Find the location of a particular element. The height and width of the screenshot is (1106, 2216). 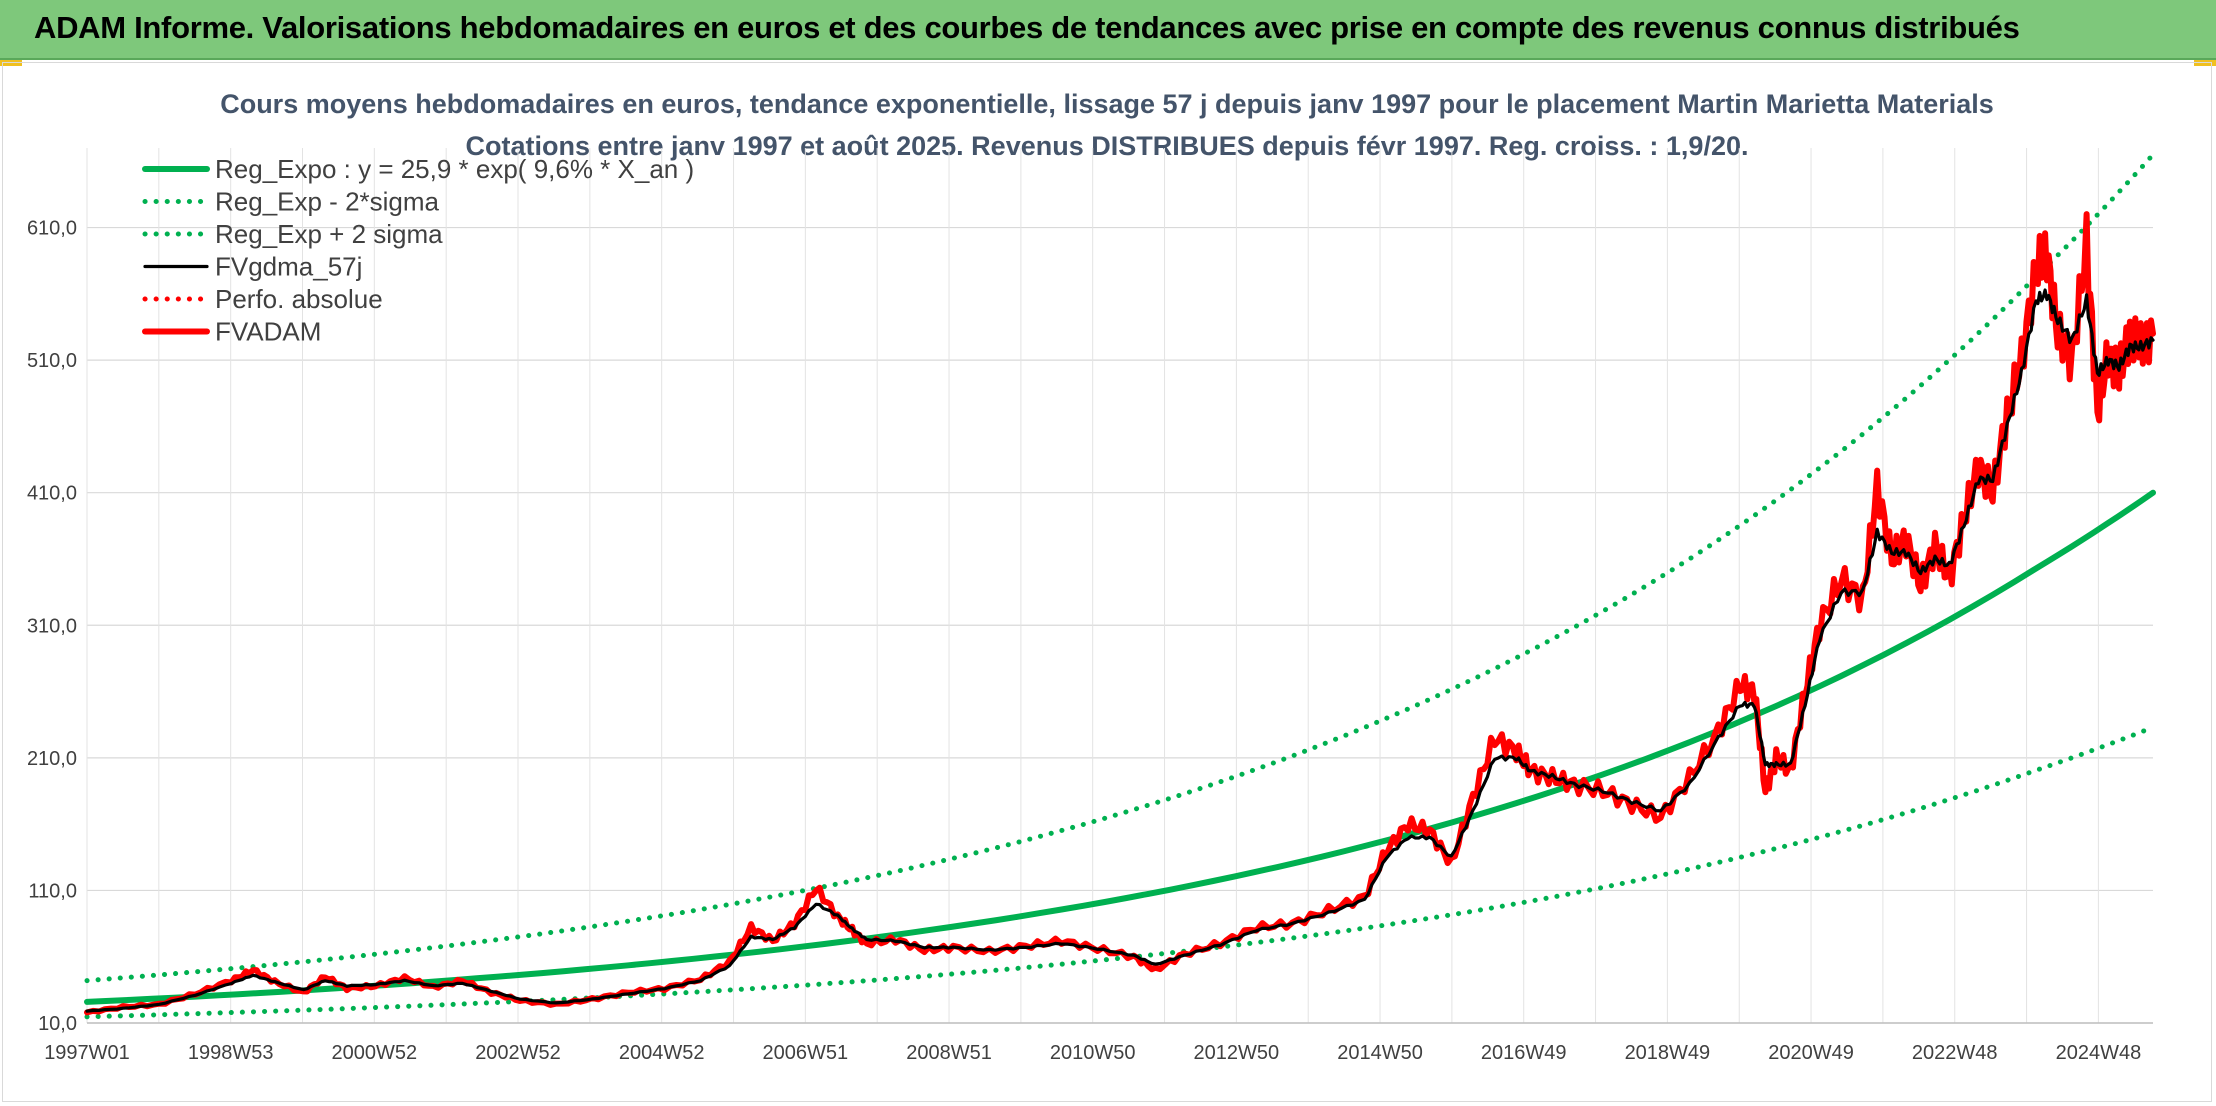

x-tick-label: 2016W49 is located at coordinates (1524, 1053).